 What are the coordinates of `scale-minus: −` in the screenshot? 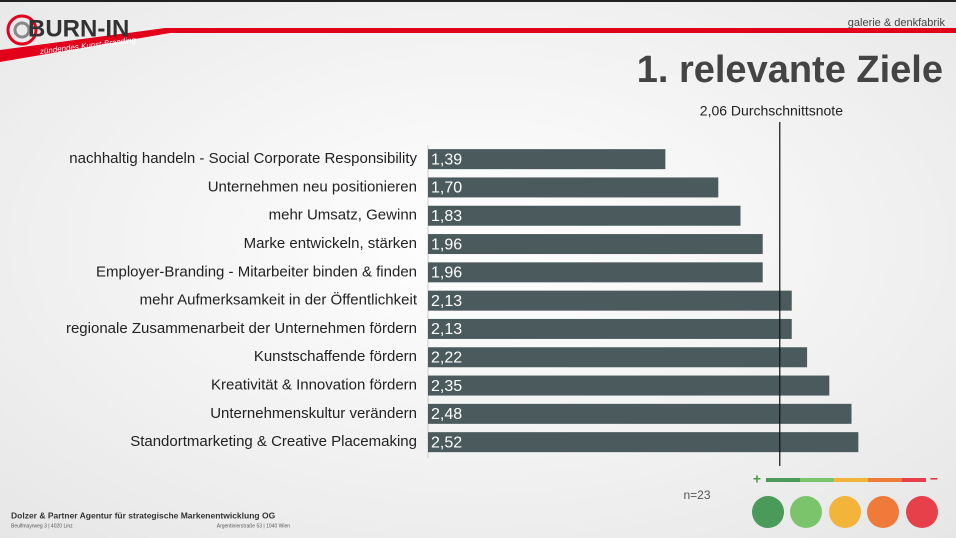 It's located at (934, 479).